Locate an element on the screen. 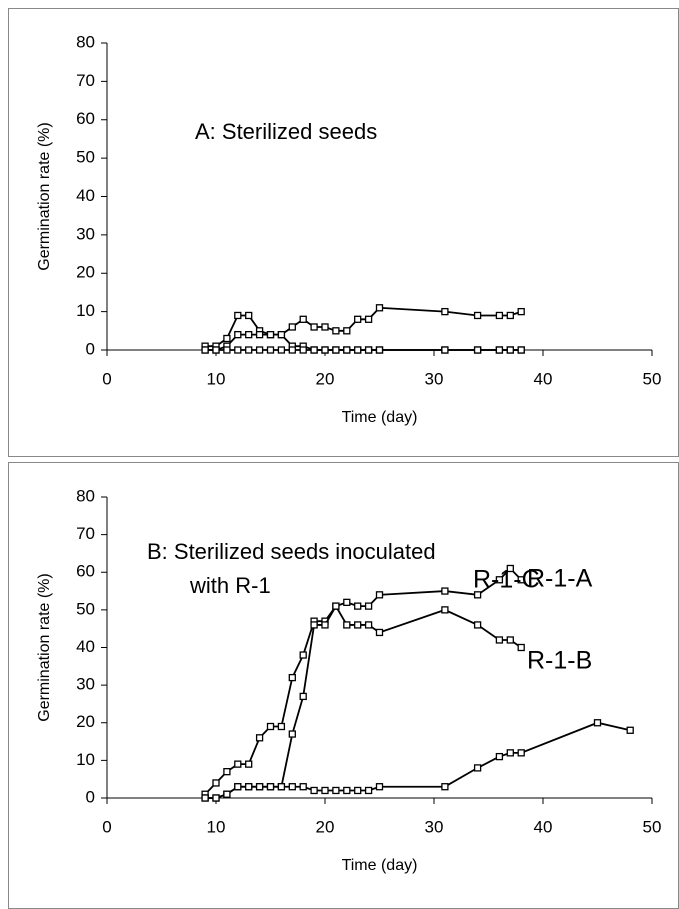 The width and height of the screenshot is (679, 909). y-tick-label: 0 is located at coordinates (90, 348).